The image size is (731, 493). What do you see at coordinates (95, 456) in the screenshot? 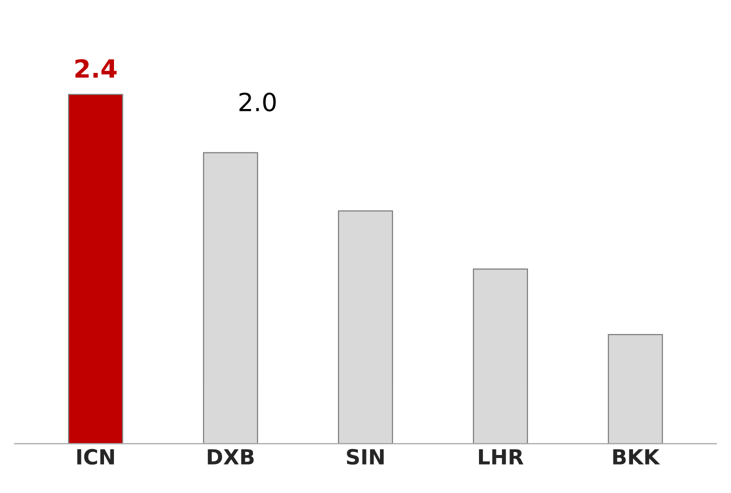
I see `x-tick-label: ICN` at bounding box center [95, 456].